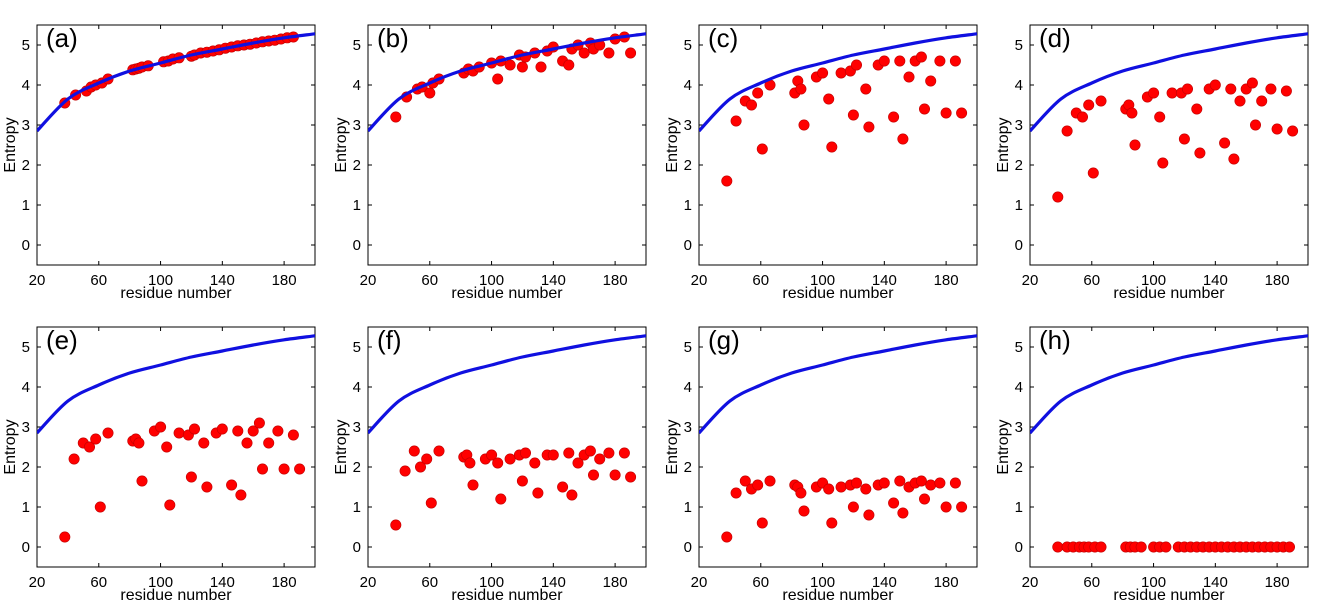 Image resolution: width=1322 pixels, height=604 pixels. Describe the element at coordinates (1055, 38) in the screenshot. I see `panel-label: (d)` at that location.